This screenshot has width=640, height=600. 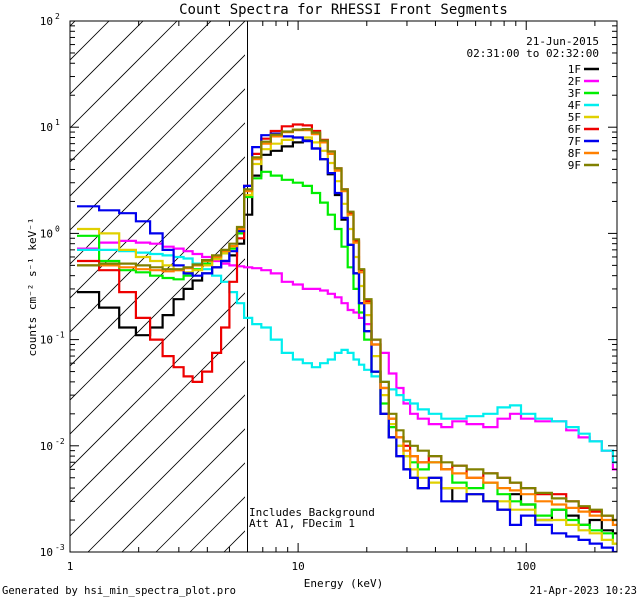 What do you see at coordinates (297, 566) in the screenshot?
I see `x-tick-label: 10` at bounding box center [297, 566].